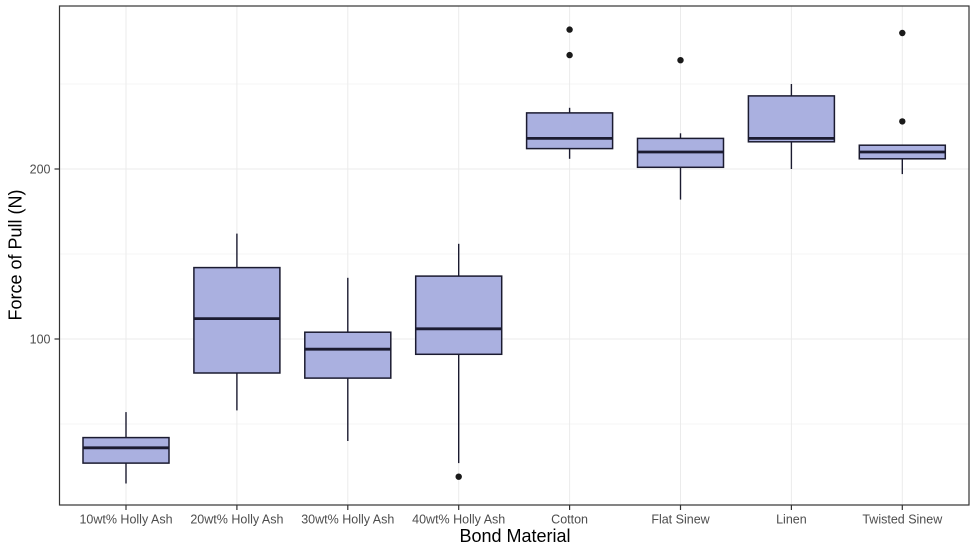  What do you see at coordinates (515, 536) in the screenshot?
I see `x-axis-title: Bond Material` at bounding box center [515, 536].